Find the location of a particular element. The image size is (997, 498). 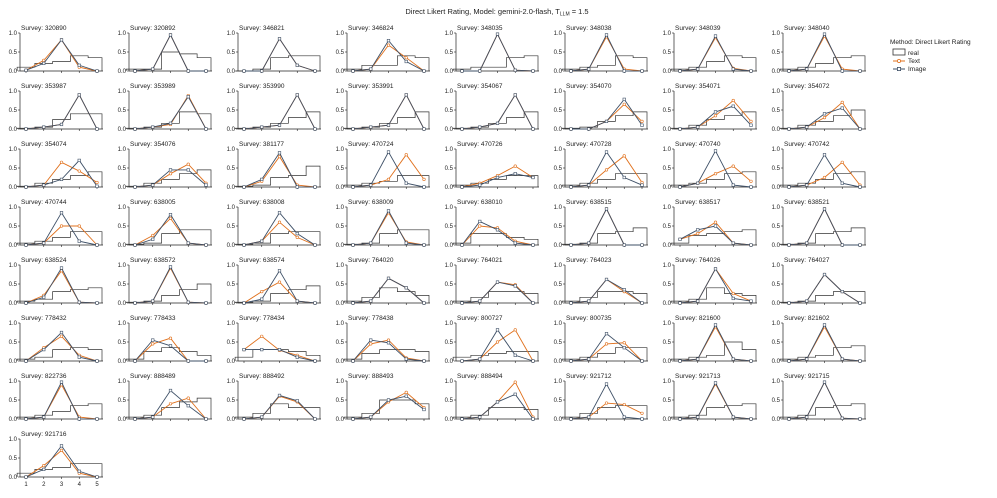

panel-title: Survey: 320892 is located at coordinates (153, 28).